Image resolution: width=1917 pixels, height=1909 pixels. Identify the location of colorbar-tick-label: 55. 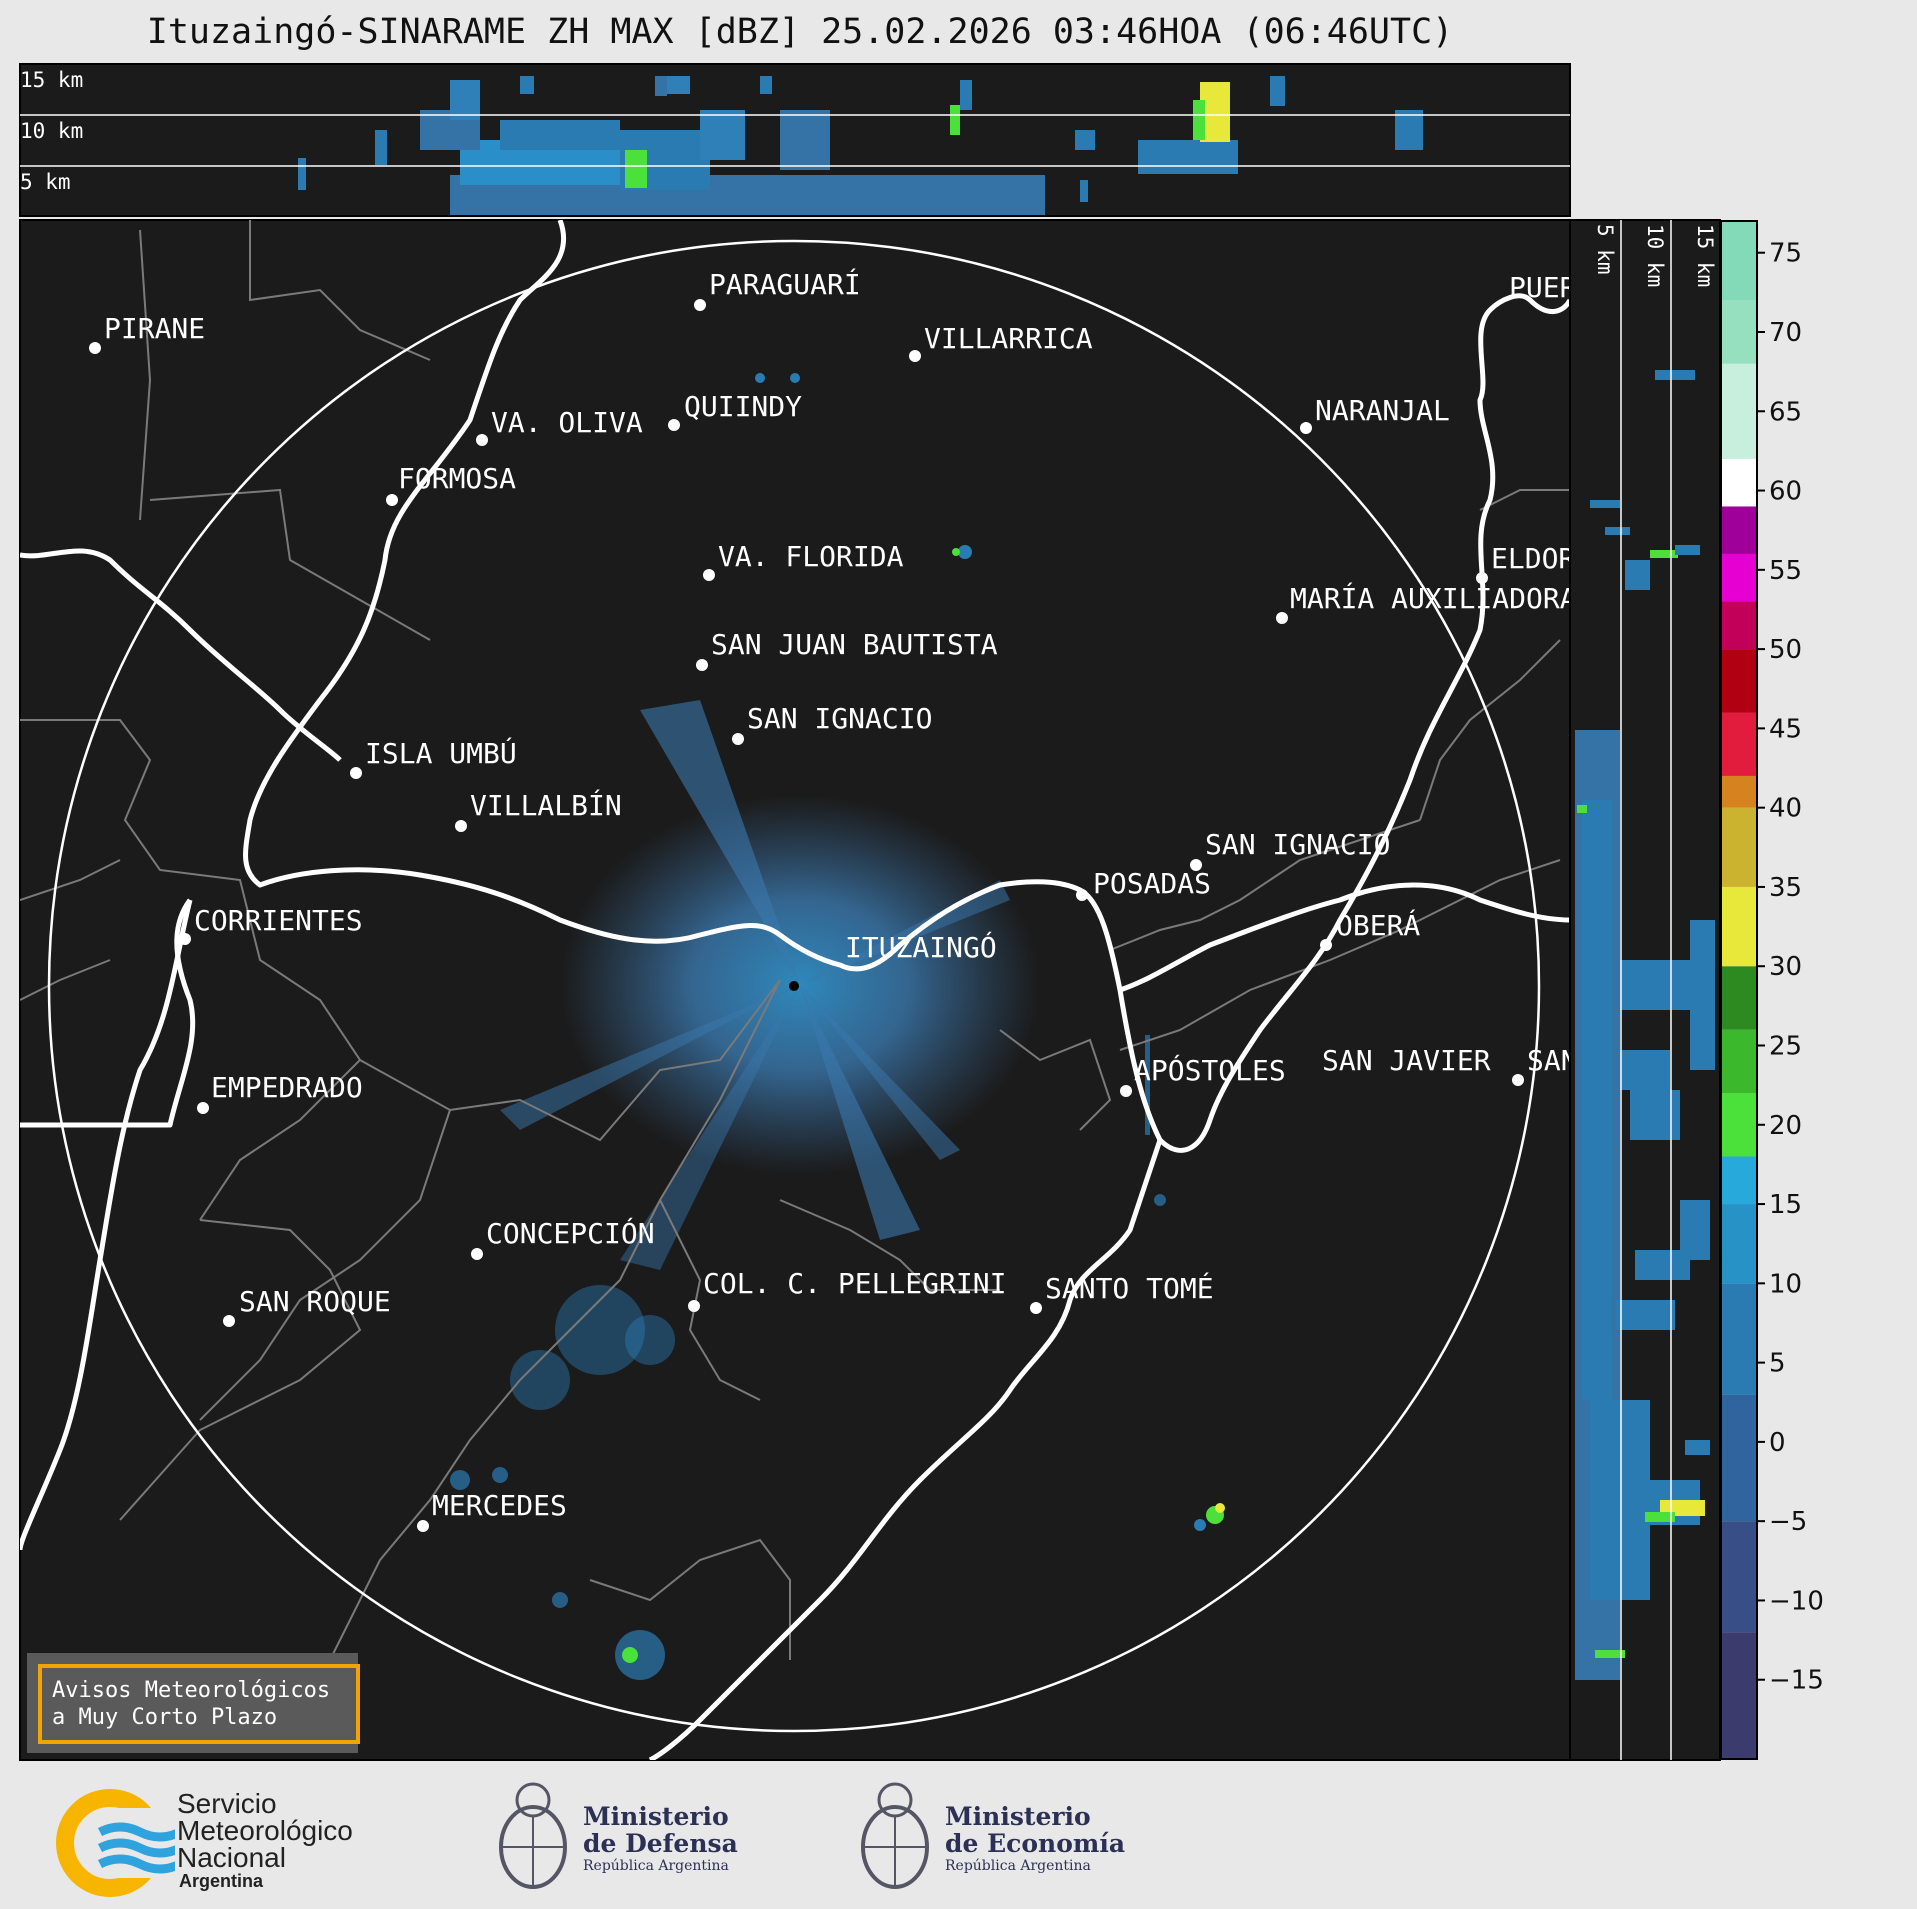
(1785, 571).